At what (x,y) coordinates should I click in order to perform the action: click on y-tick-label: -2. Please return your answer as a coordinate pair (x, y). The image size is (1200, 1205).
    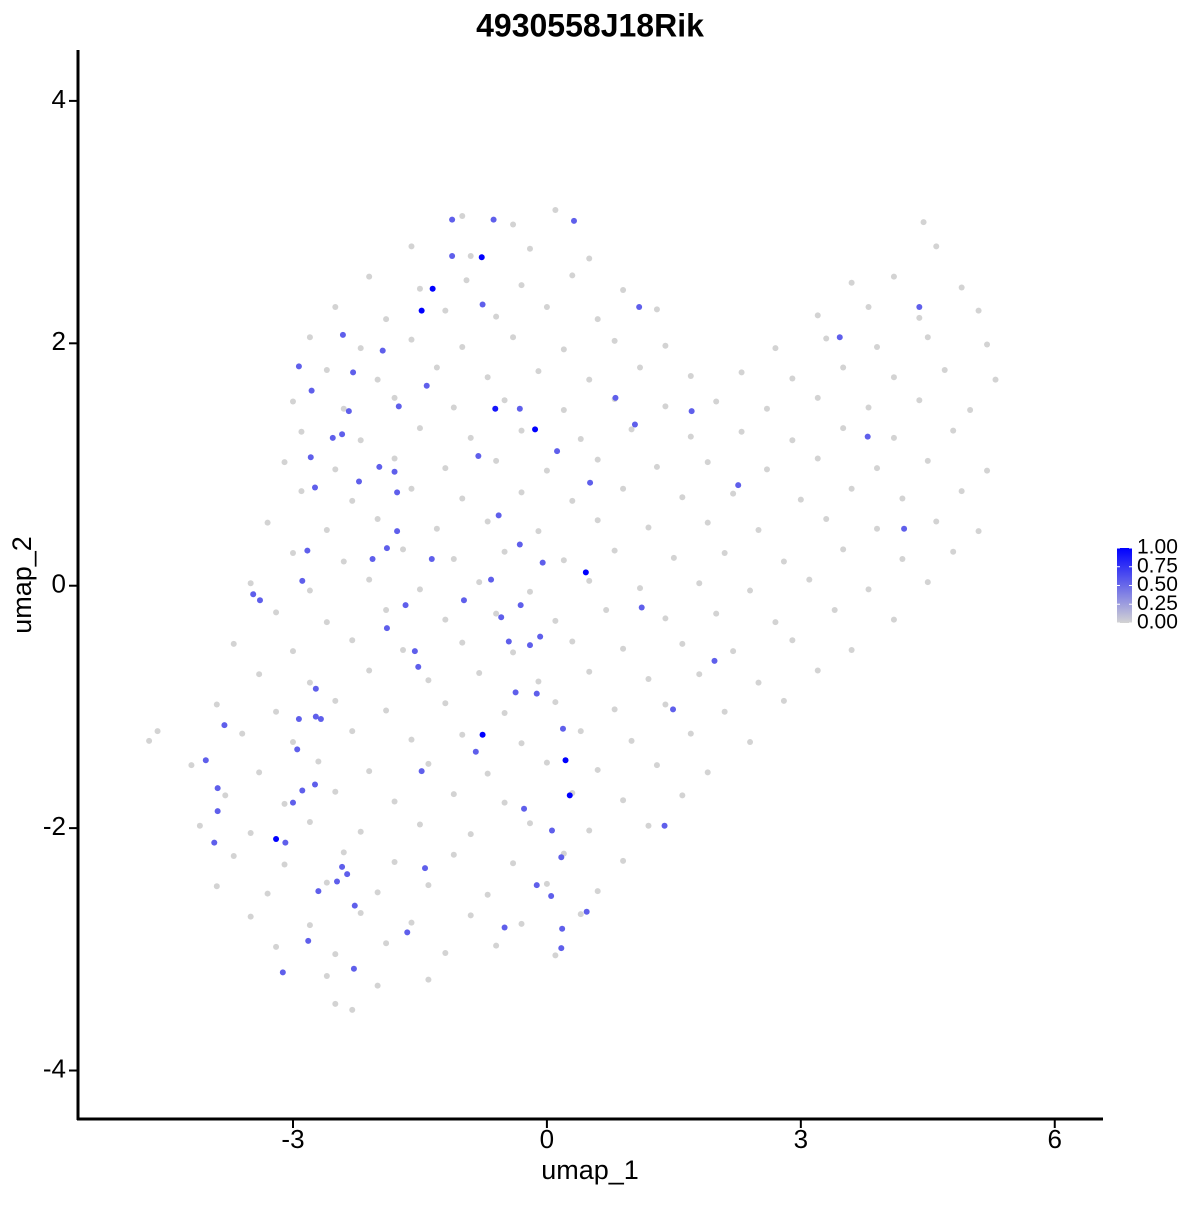
    Looking at the image, I should click on (54, 826).